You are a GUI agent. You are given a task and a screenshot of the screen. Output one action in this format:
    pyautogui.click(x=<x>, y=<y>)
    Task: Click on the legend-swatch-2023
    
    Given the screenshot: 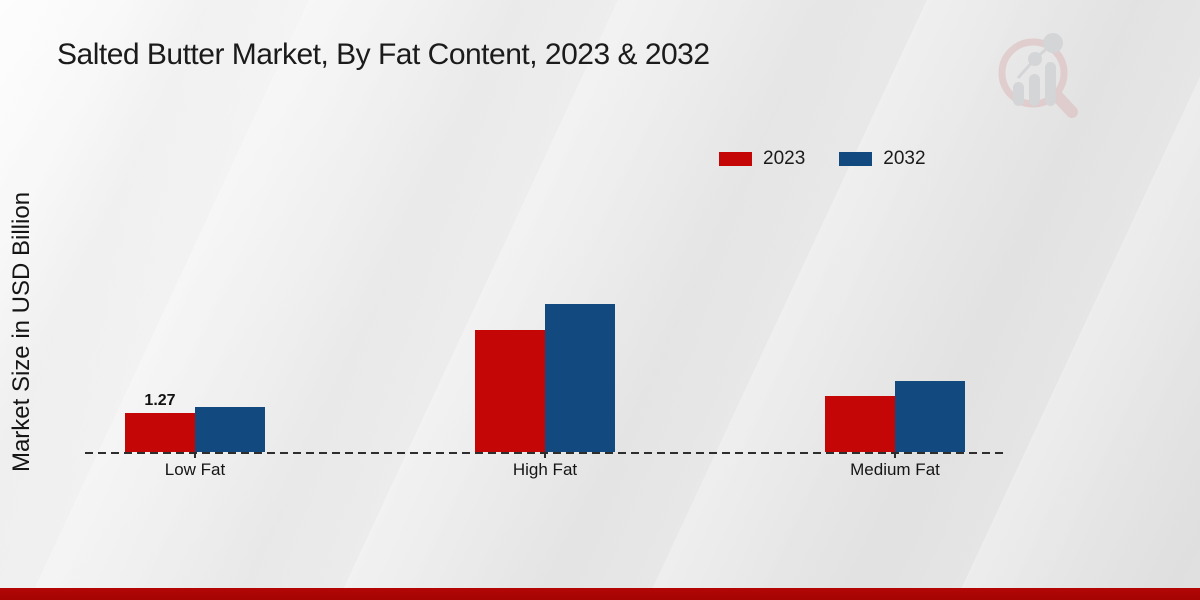 What is the action you would take?
    pyautogui.click(x=735, y=159)
    